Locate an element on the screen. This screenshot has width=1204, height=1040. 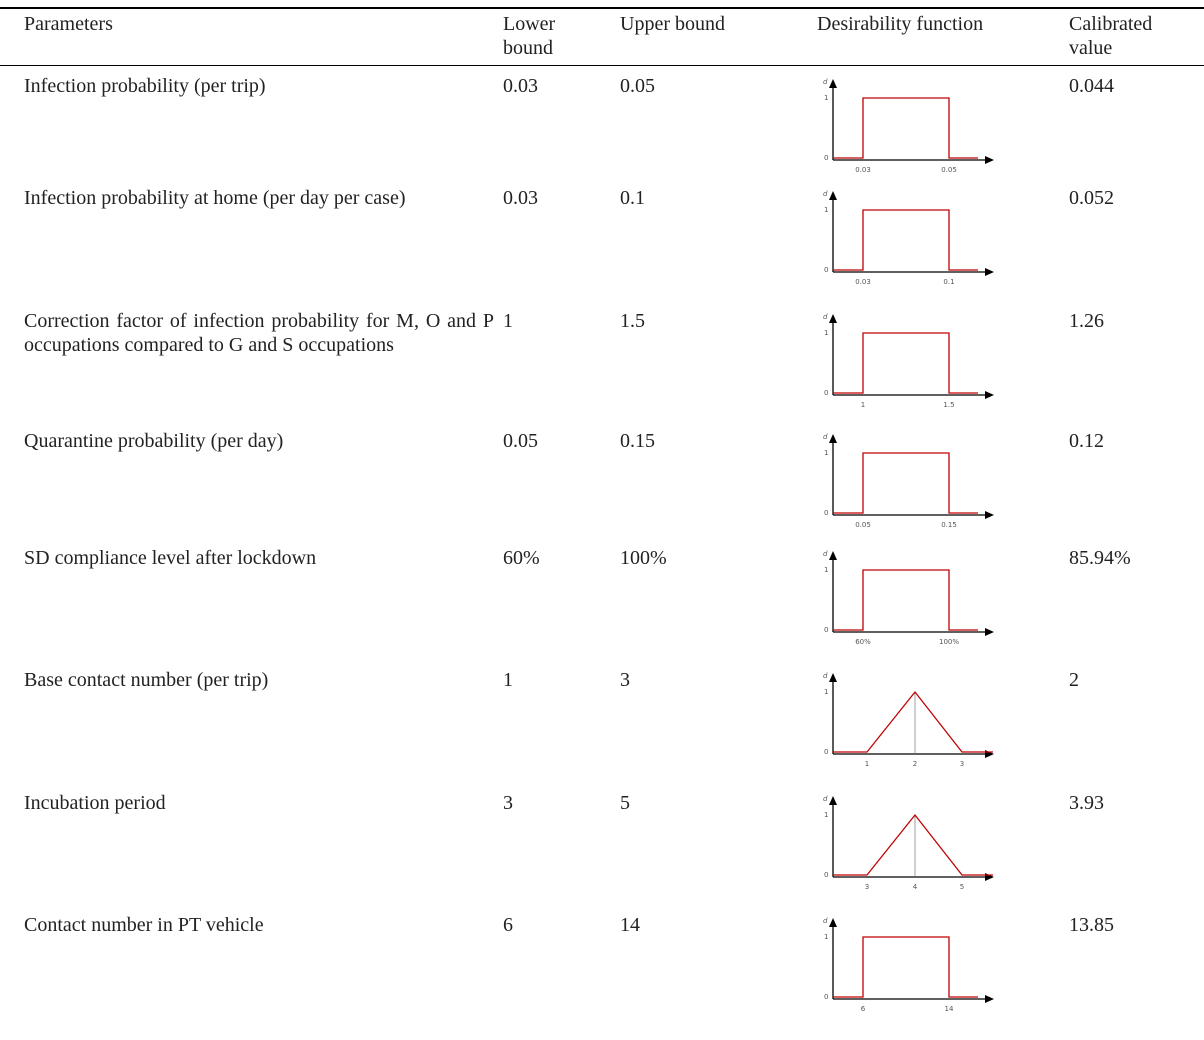
diagram-tick: 100% is located at coordinates (949, 642).